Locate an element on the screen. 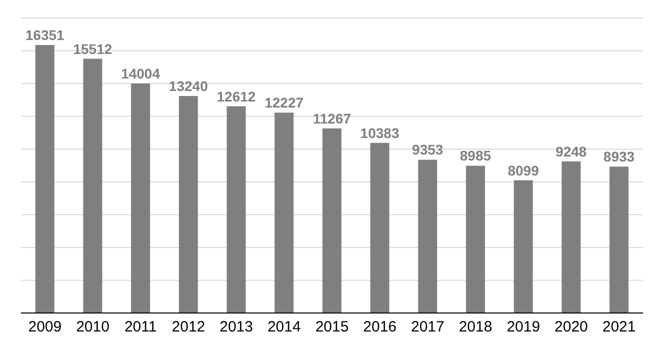  data-label: 9353 is located at coordinates (428, 150).